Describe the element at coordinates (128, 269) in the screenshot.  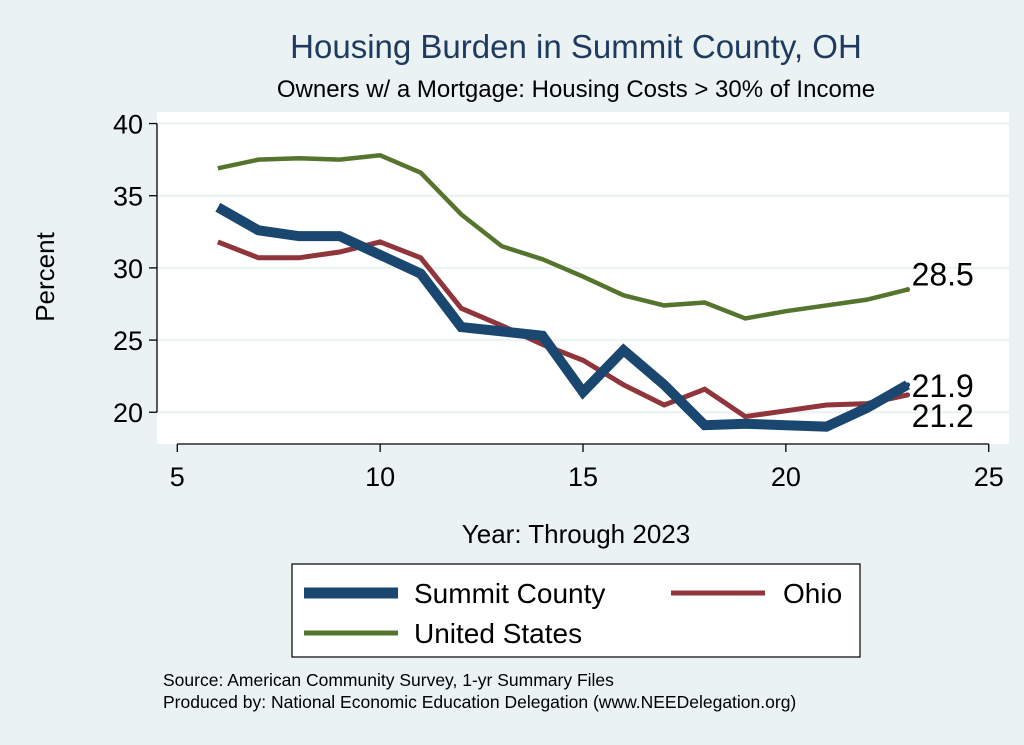
I see `y-tick-label: 30` at that location.